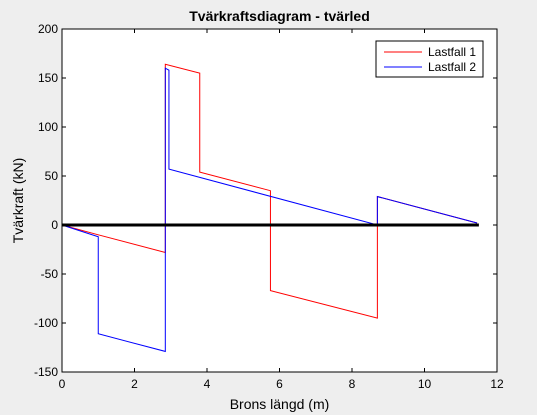 The width and height of the screenshot is (537, 415). I want to click on x-tick-label: 6, so click(279, 384).